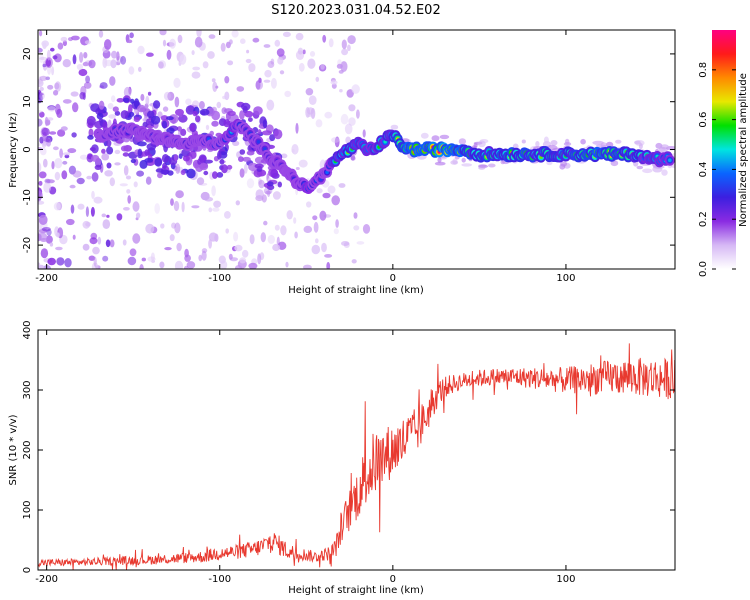  Describe the element at coordinates (703, 269) in the screenshot. I see `colorbar-tick-label: 0.0` at that location.